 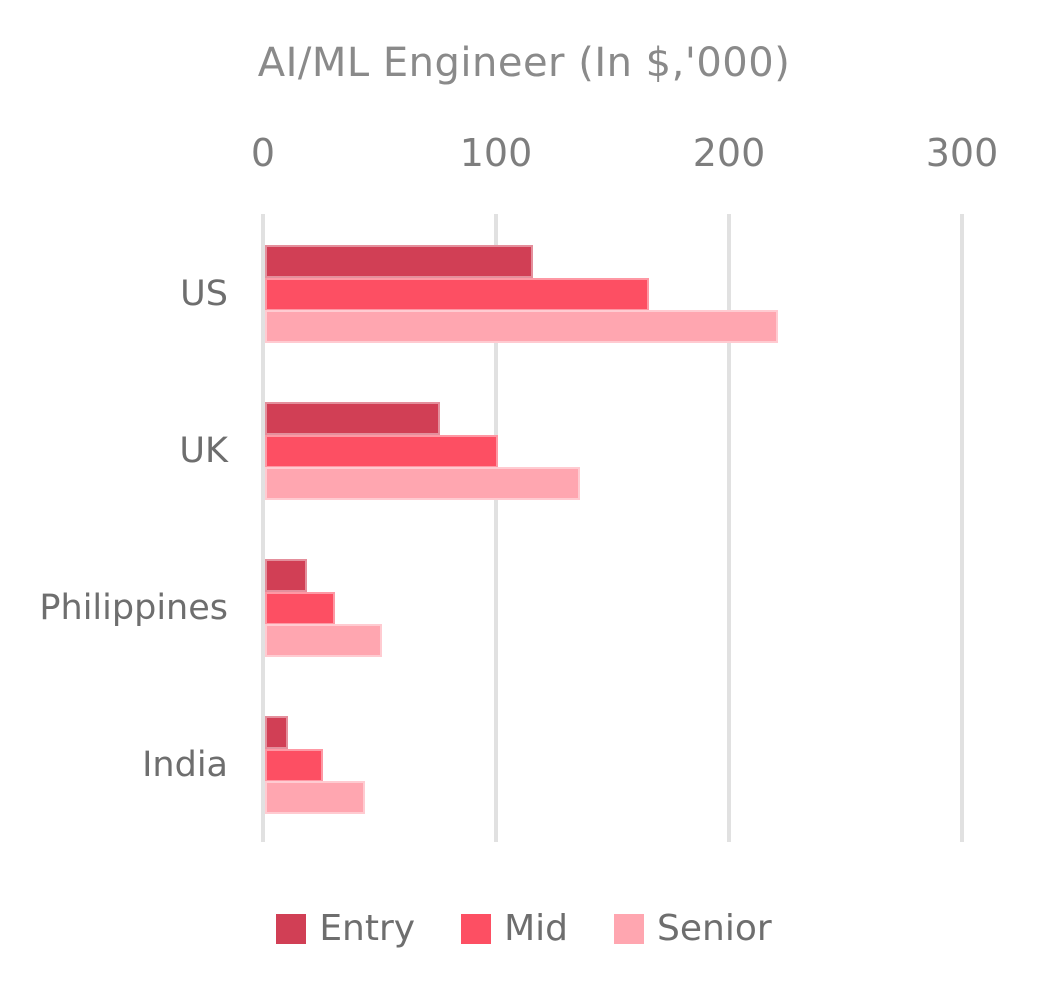 I want to click on bar-india-senior, so click(x=315, y=797).